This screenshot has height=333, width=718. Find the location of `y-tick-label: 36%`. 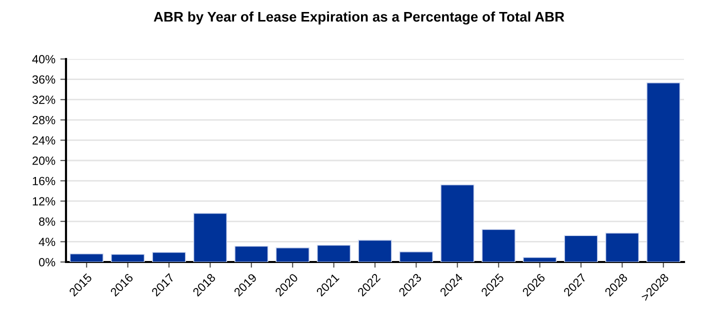

y-tick-label: 36% is located at coordinates (44, 79).